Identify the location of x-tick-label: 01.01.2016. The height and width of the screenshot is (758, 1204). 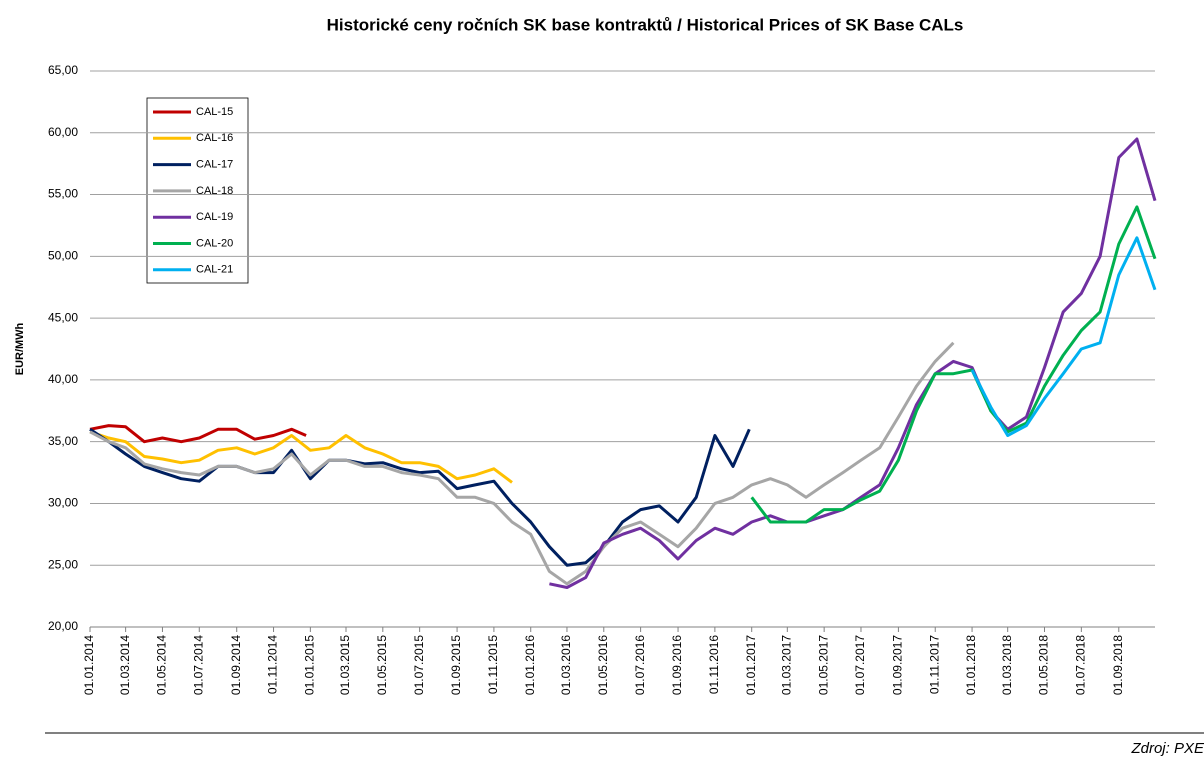
(530, 665).